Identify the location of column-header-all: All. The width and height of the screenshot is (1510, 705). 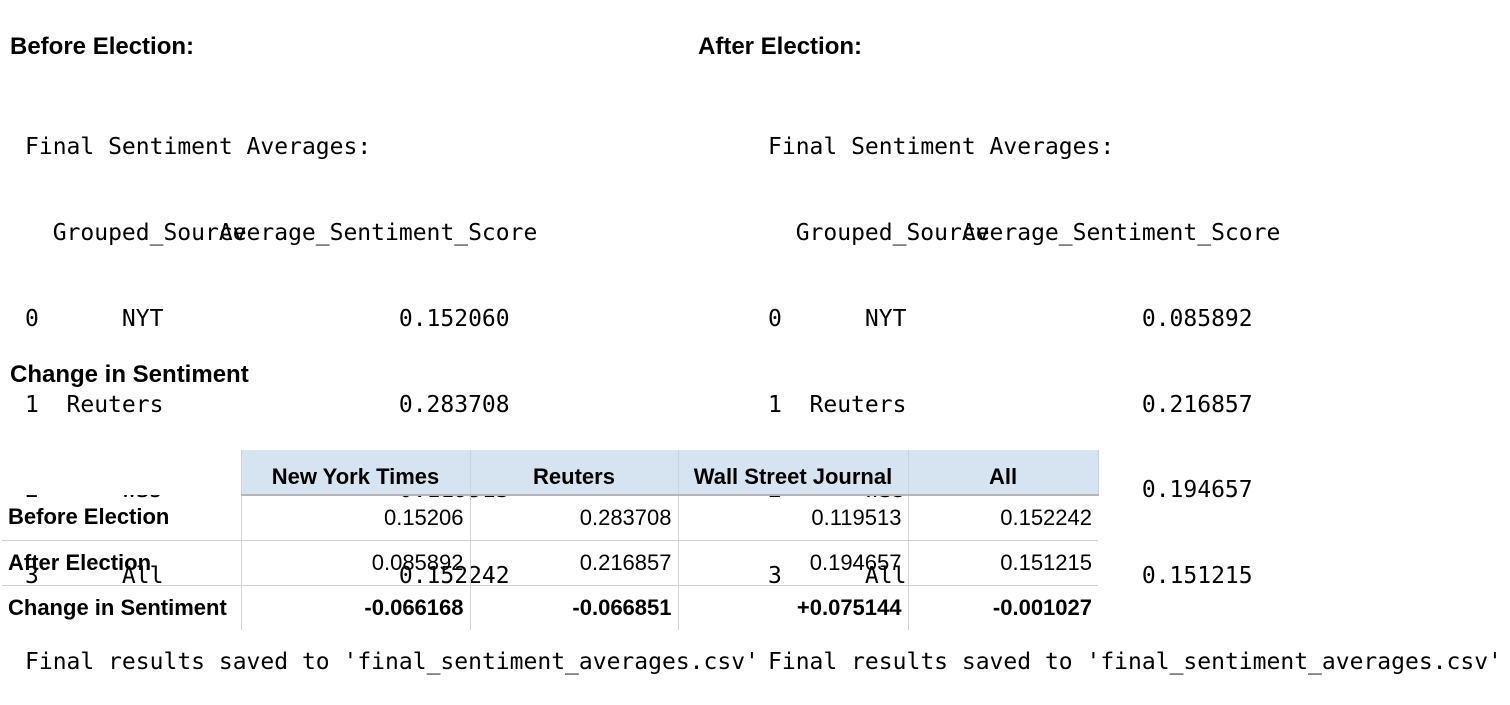
(1003, 473).